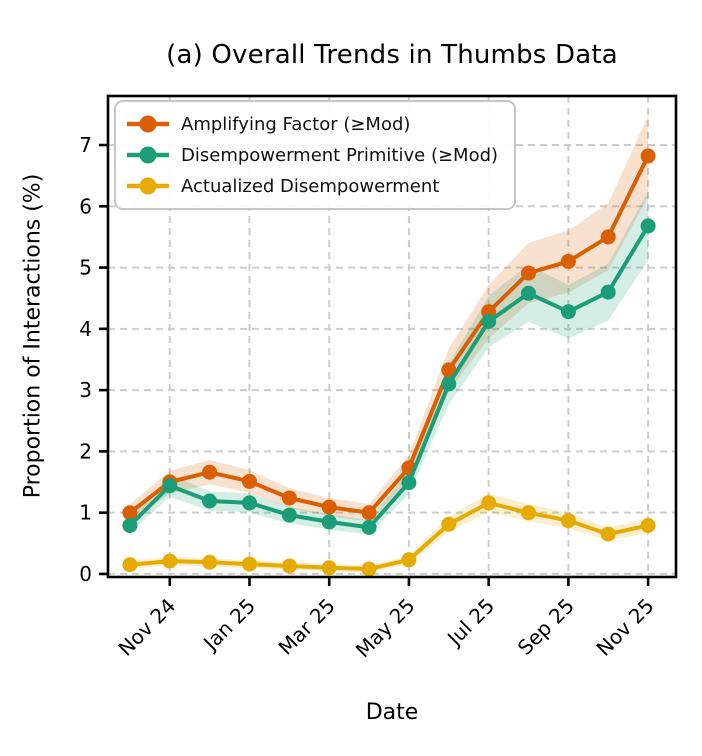  I want to click on legend-label: Amplifying Factor (≥Mod), so click(296, 124).